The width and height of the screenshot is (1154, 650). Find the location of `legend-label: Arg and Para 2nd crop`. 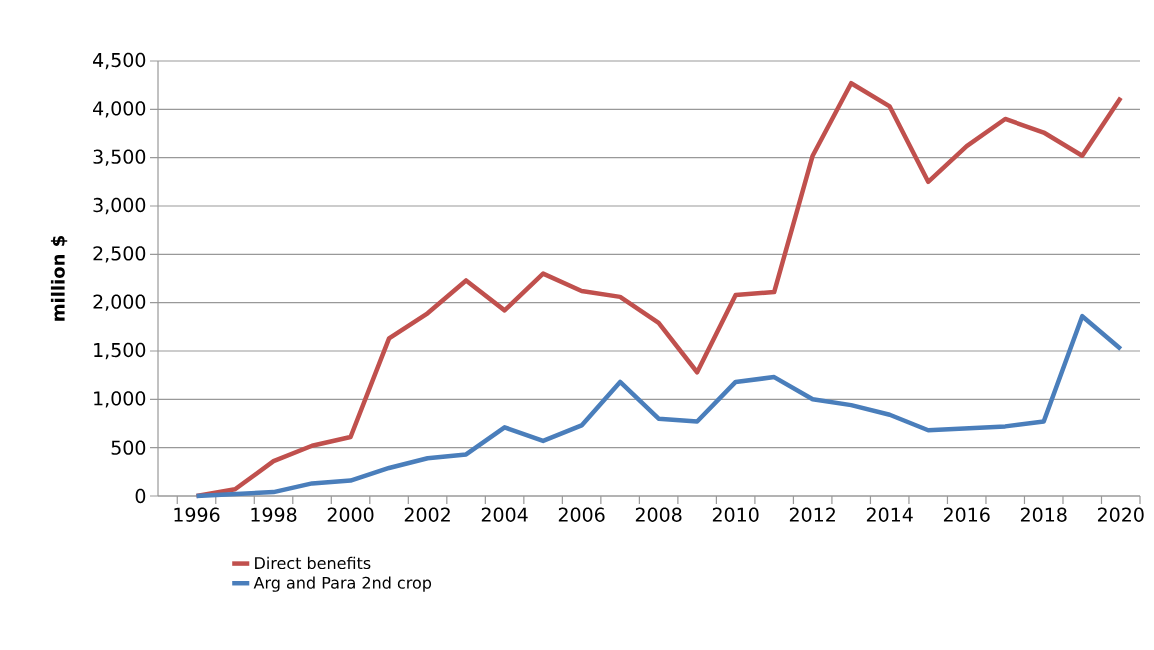

legend-label: Arg and Para 2nd crop is located at coordinates (342, 584).